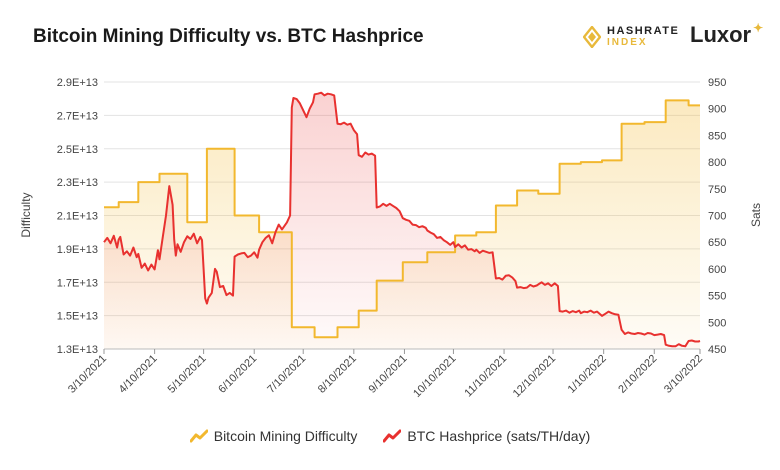 The height and width of the screenshot is (470, 780). What do you see at coordinates (717, 136) in the screenshot?
I see `y-right-tick-label: 850` at bounding box center [717, 136].